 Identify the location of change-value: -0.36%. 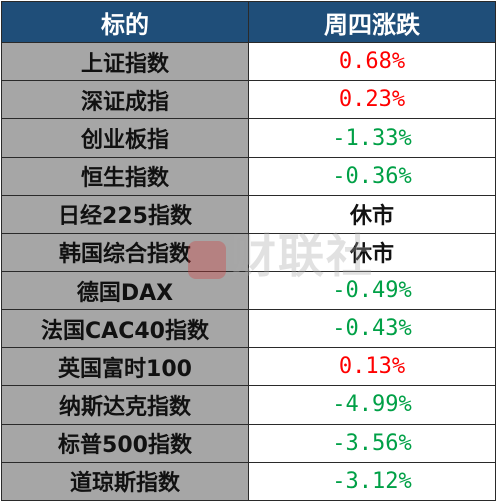
(372, 176).